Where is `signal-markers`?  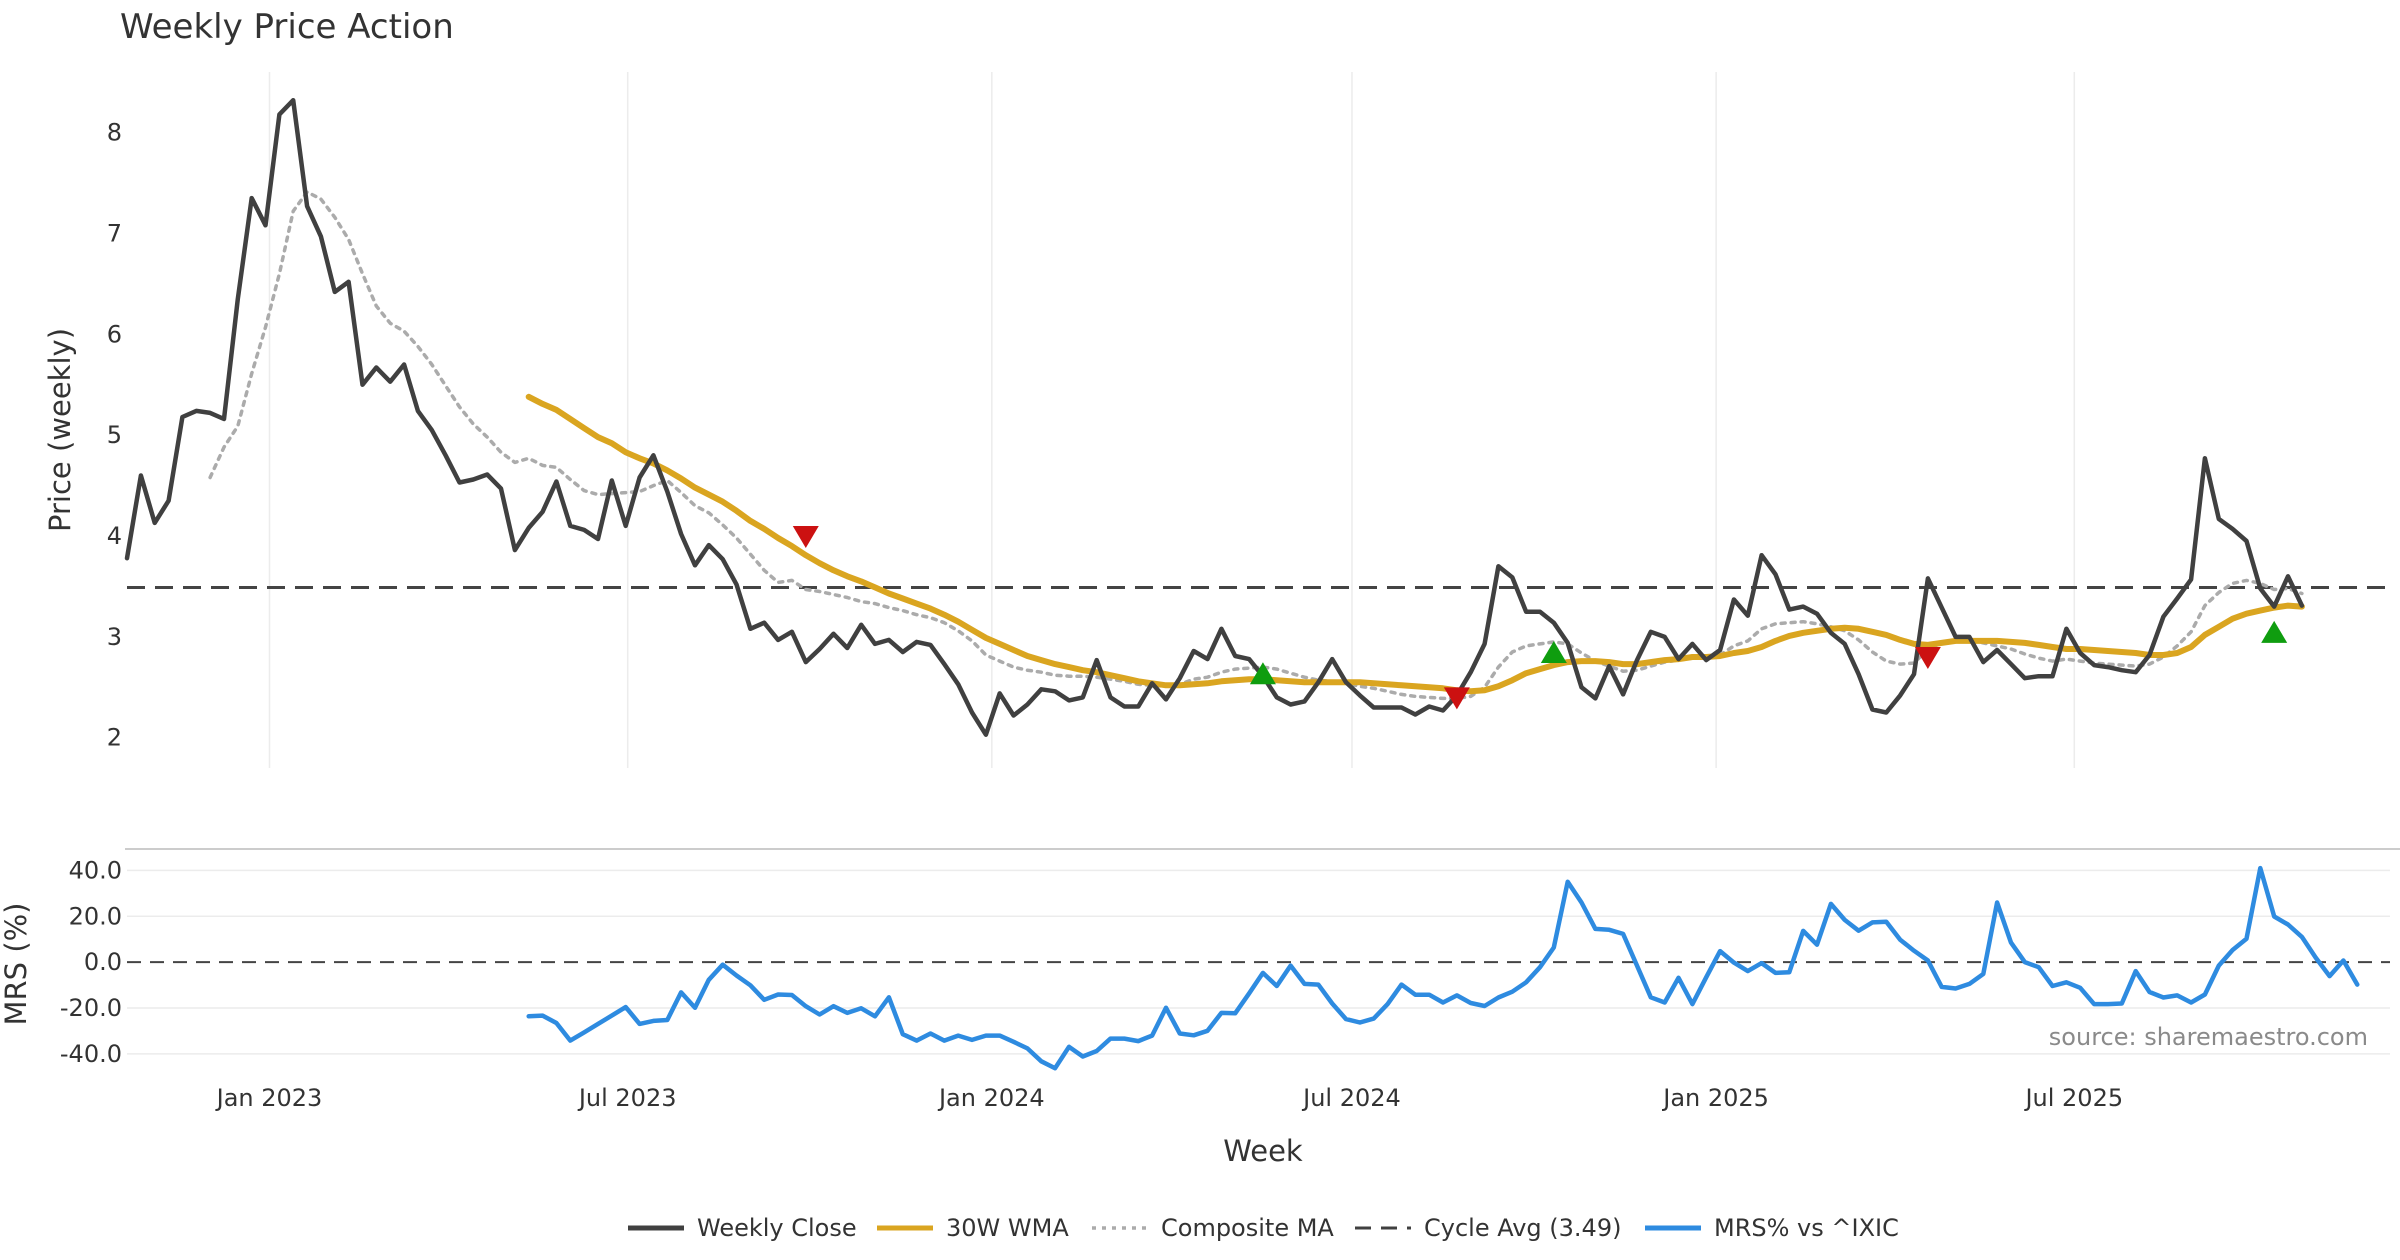
signal-markers is located at coordinates (1540, 618).